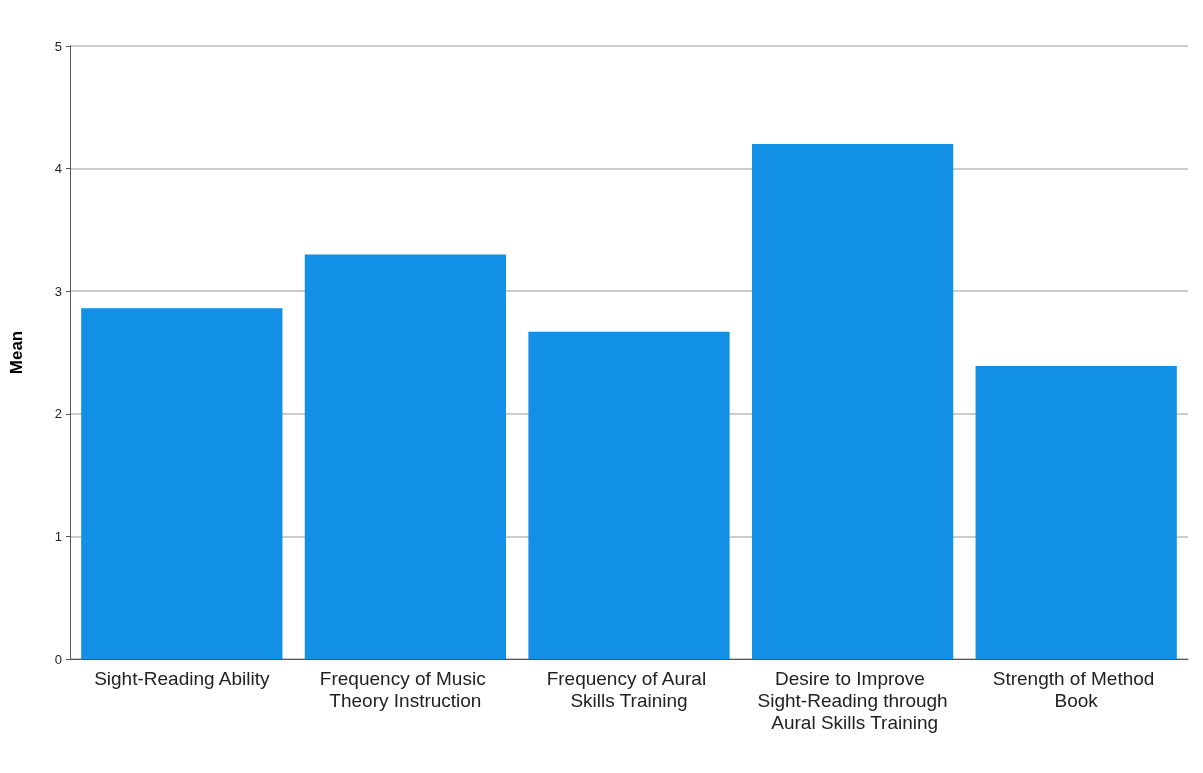 The width and height of the screenshot is (1203, 773). I want to click on y-tick-label: 4, so click(58, 169).